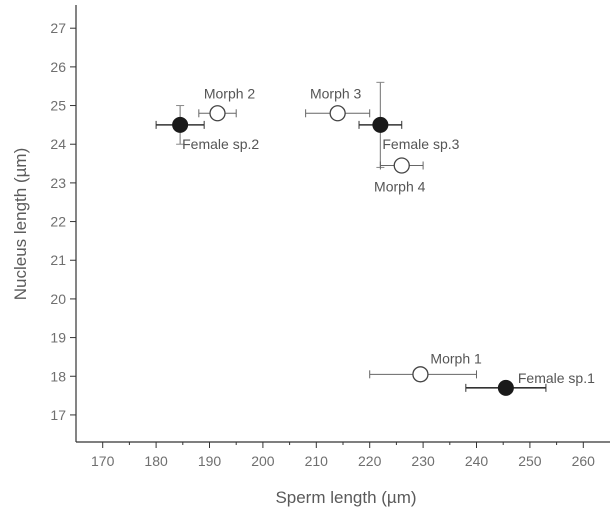 The image size is (615, 513). Describe the element at coordinates (456, 358) in the screenshot. I see `morph-1-label: Morph 1` at that location.